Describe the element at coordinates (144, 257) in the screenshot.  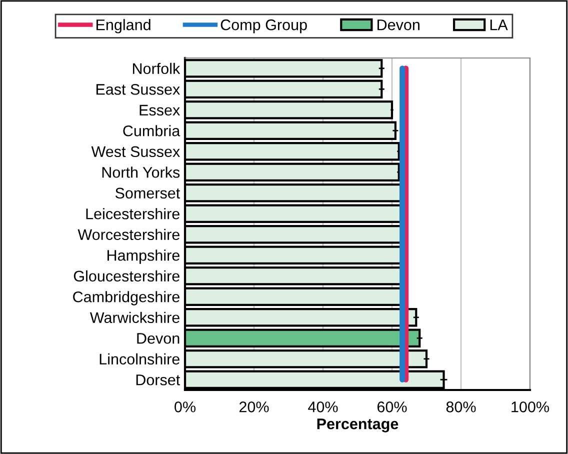
I see `y-tick-label: Hampshire` at that location.